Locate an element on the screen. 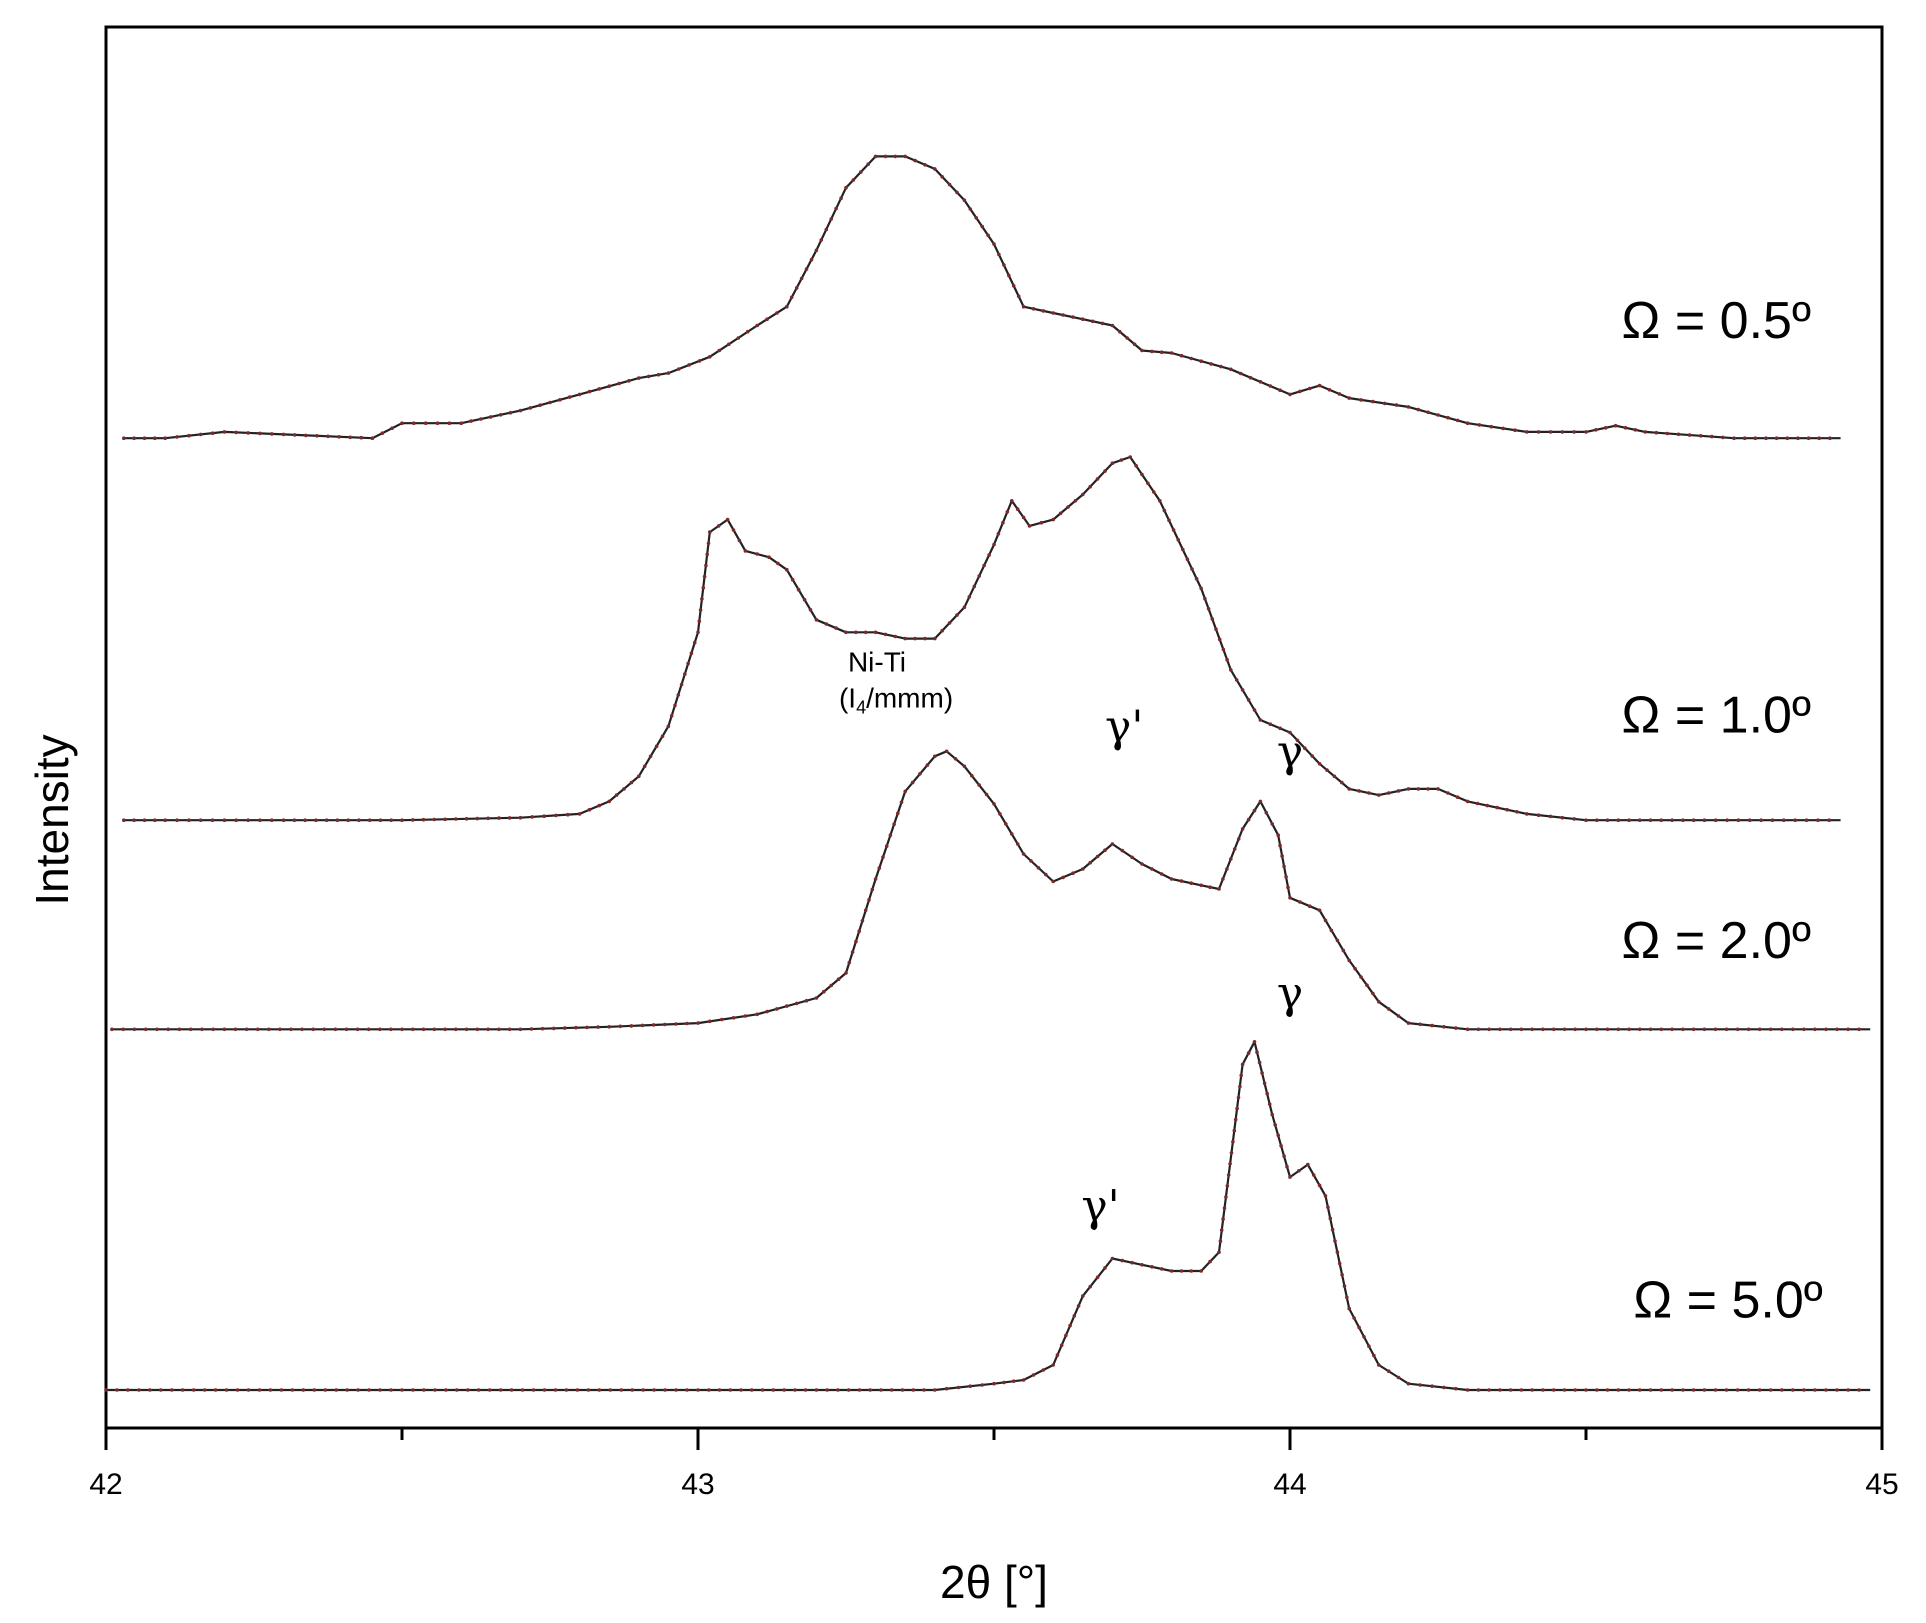 Image resolution: width=1926 pixels, height=1623 pixels. peak-annotations: Ni-Ti (I4/mmm) γ' γ γ γ' is located at coordinates (1071, 938).